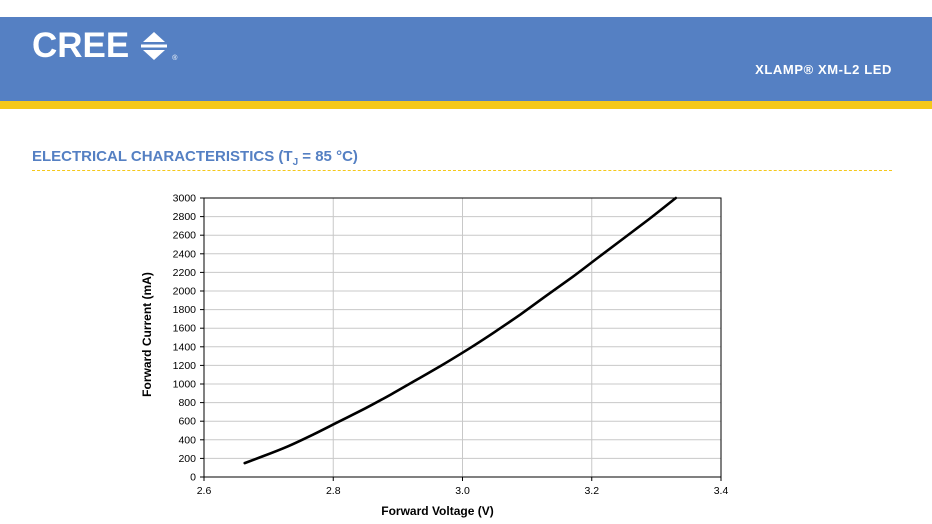 The image size is (932, 524). Describe the element at coordinates (185, 292) in the screenshot. I see `y-tick-label: 2000` at that location.